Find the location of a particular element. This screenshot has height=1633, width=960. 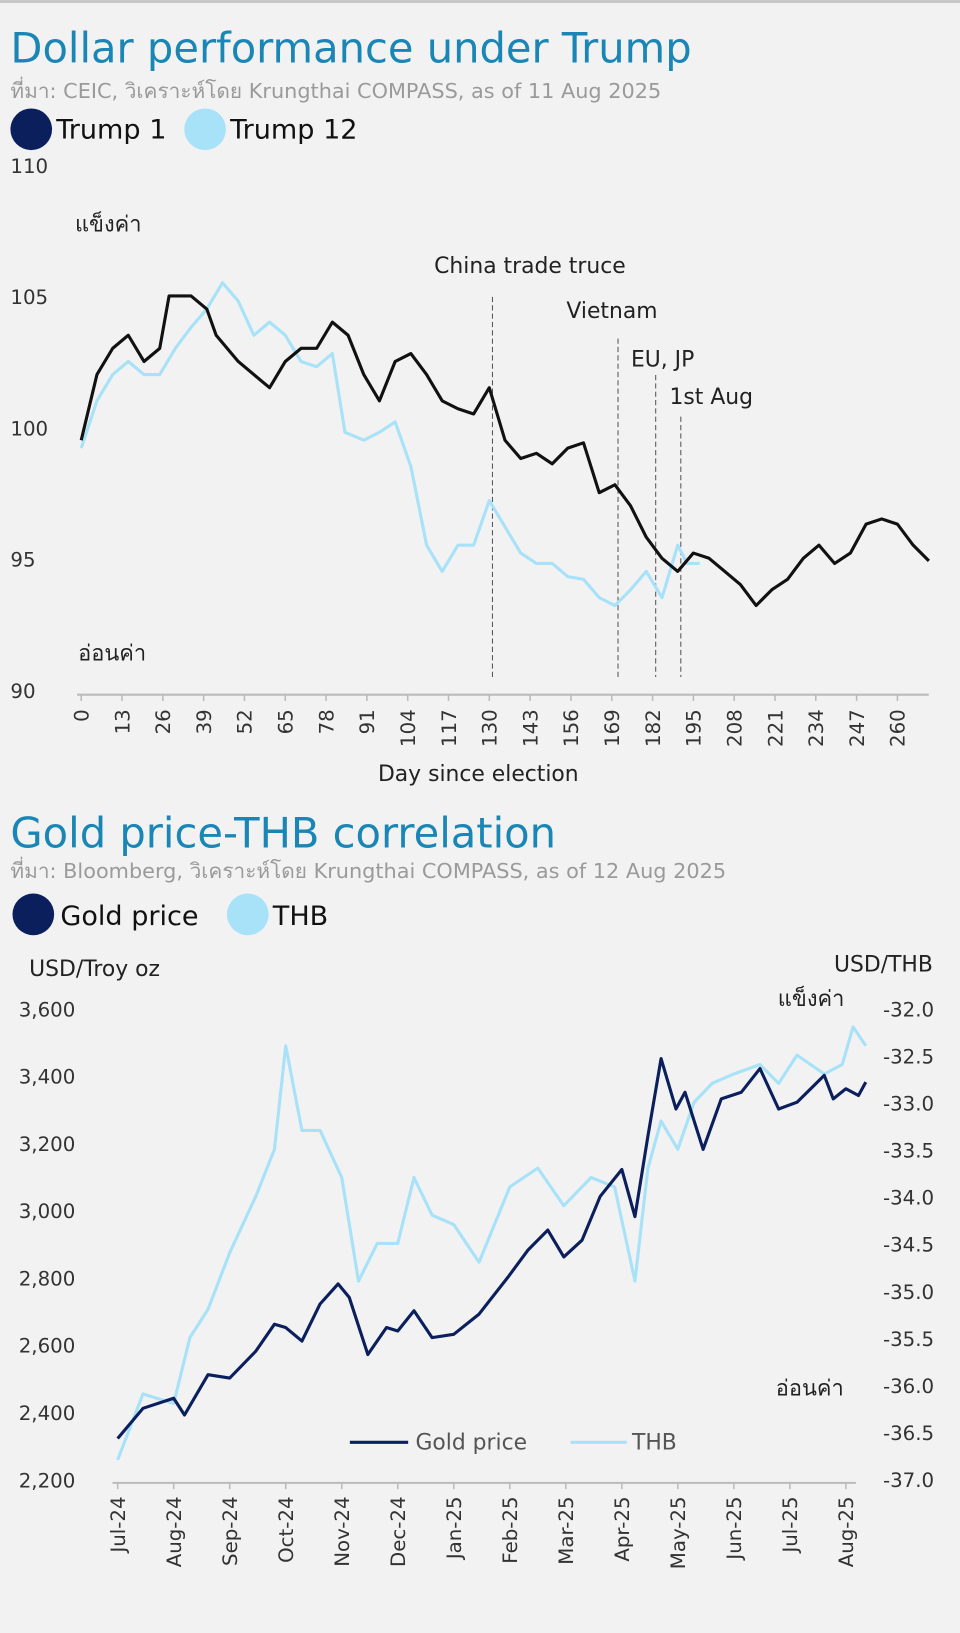

right-y-tick-label: -32.5 is located at coordinates (908, 1056).